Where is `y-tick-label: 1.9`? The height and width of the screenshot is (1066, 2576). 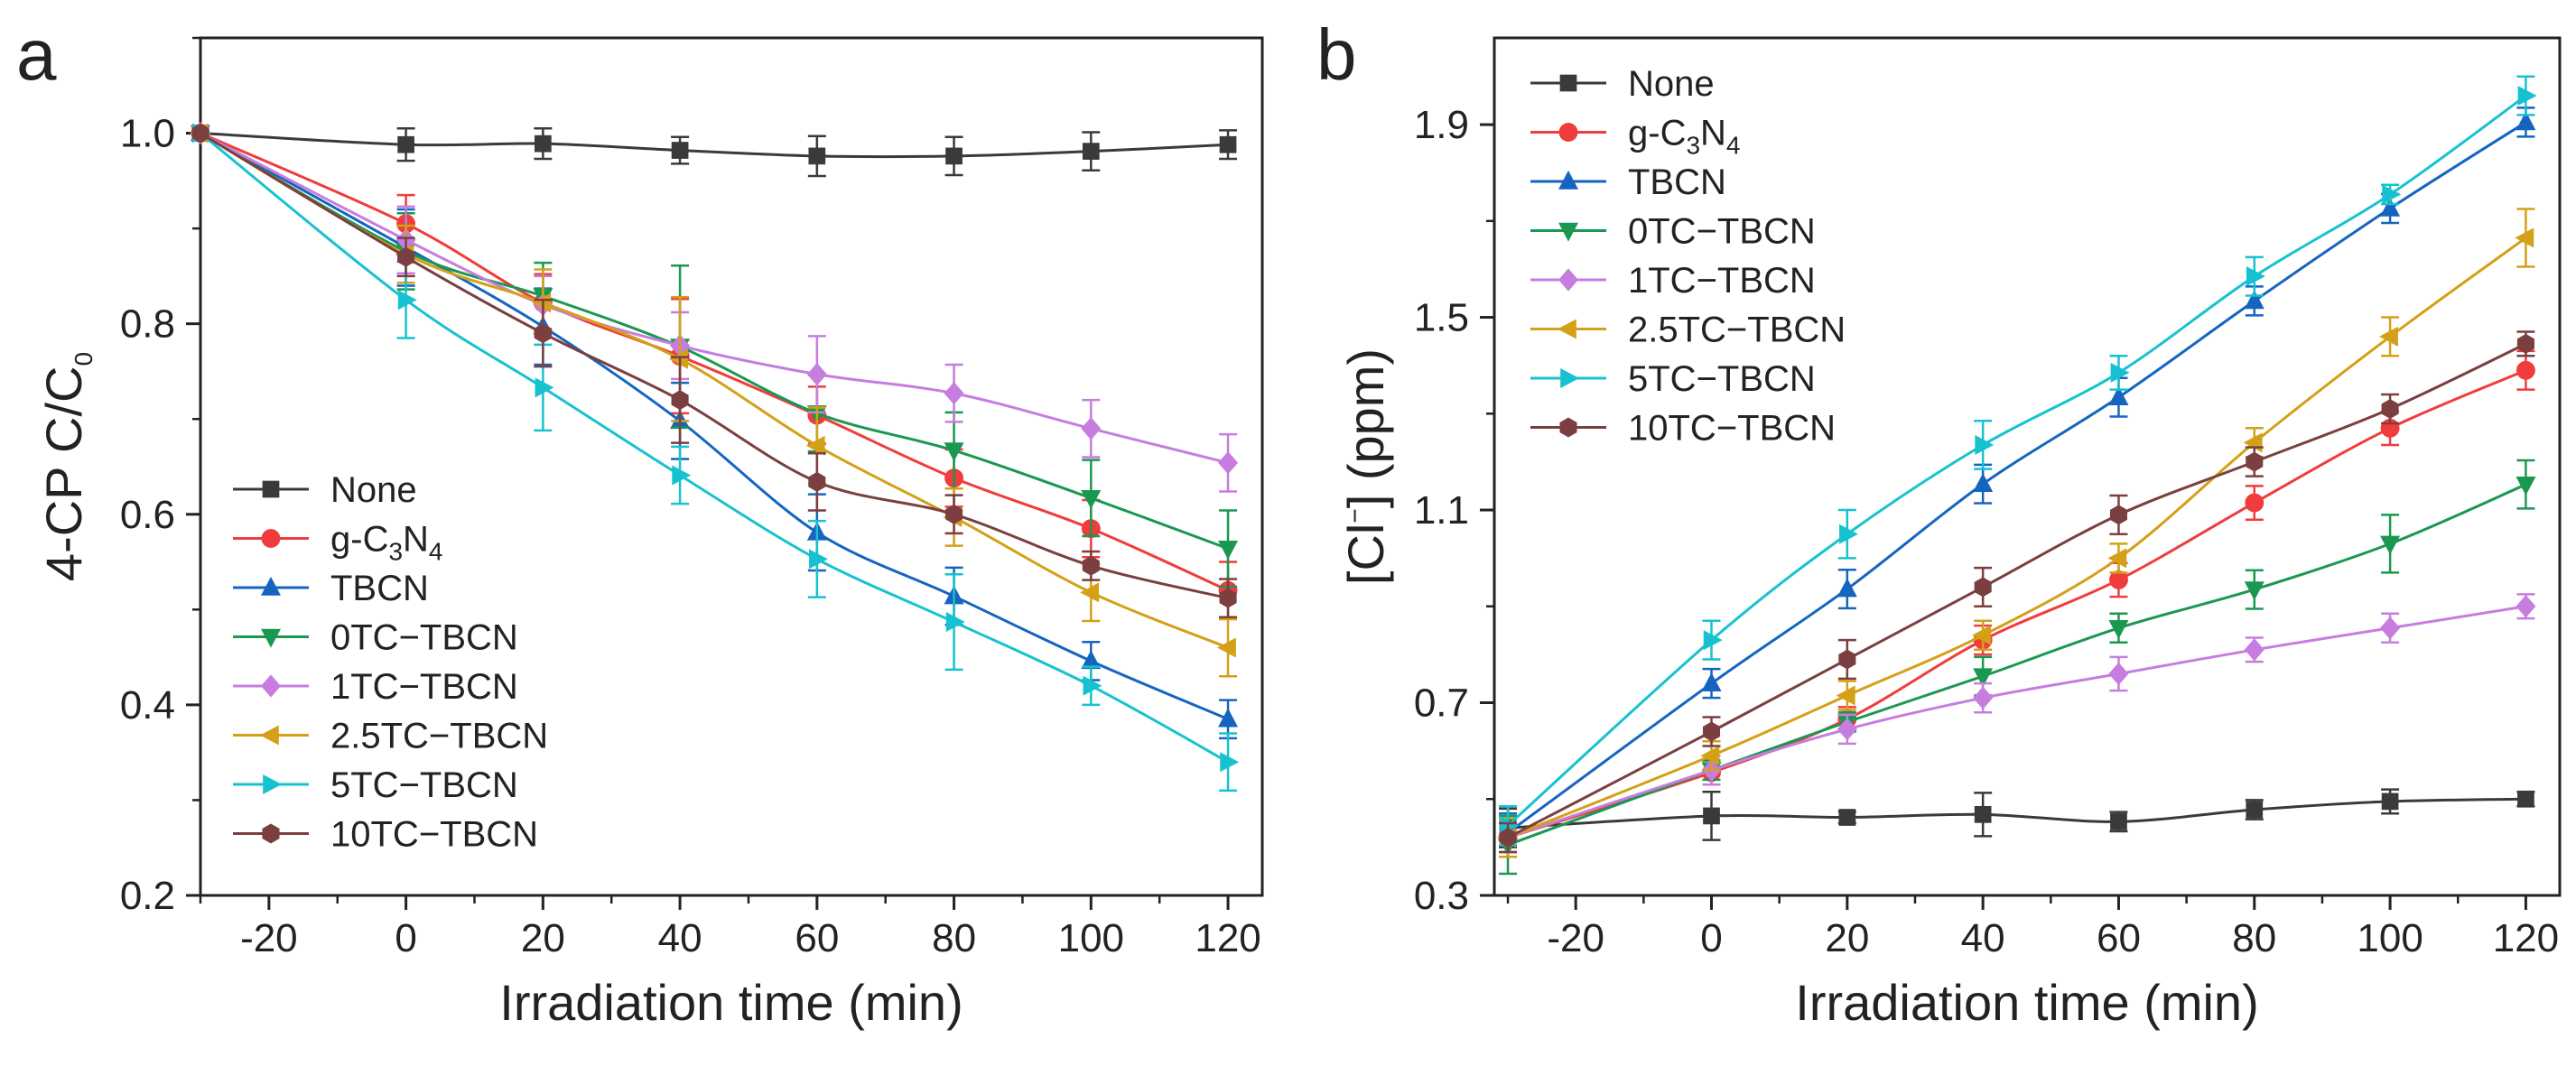 y-tick-label: 1.9 is located at coordinates (1441, 125).